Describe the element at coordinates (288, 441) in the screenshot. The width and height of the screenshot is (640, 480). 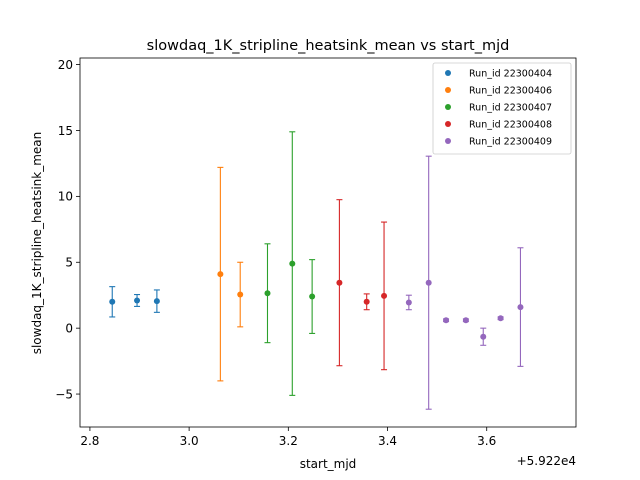
I see `x-tick-label: 3.2` at that location.